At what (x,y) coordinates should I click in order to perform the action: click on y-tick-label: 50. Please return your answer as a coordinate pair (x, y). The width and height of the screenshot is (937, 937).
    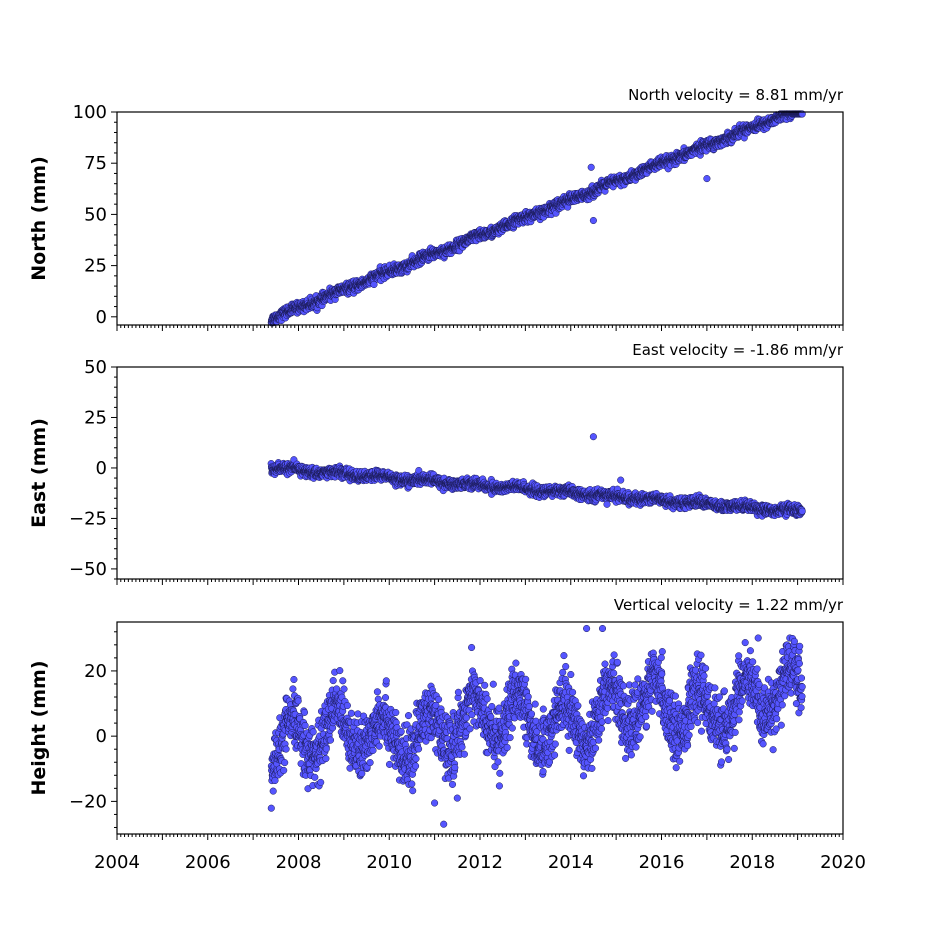
    Looking at the image, I should click on (95, 214).